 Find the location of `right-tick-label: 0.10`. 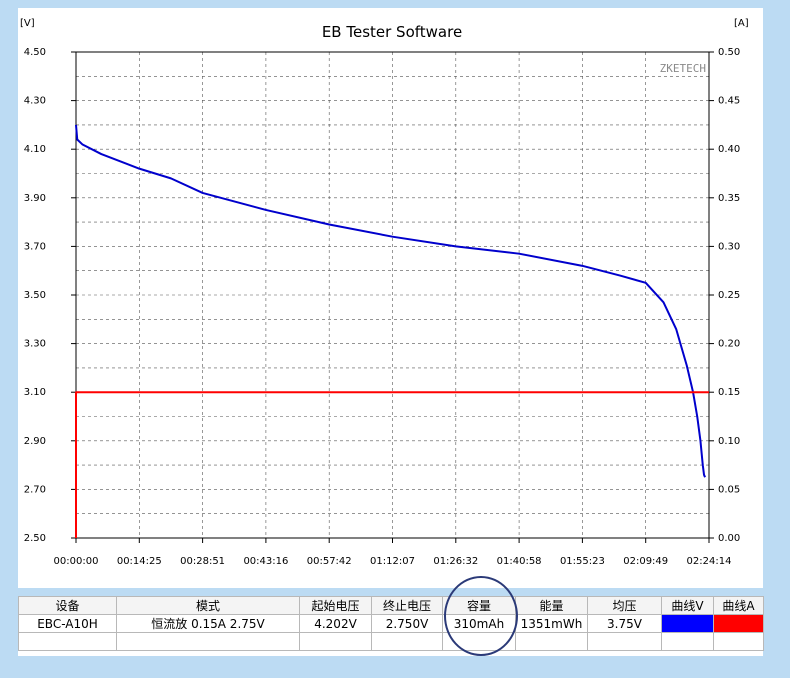

right-tick-label: 0.10 is located at coordinates (729, 441).